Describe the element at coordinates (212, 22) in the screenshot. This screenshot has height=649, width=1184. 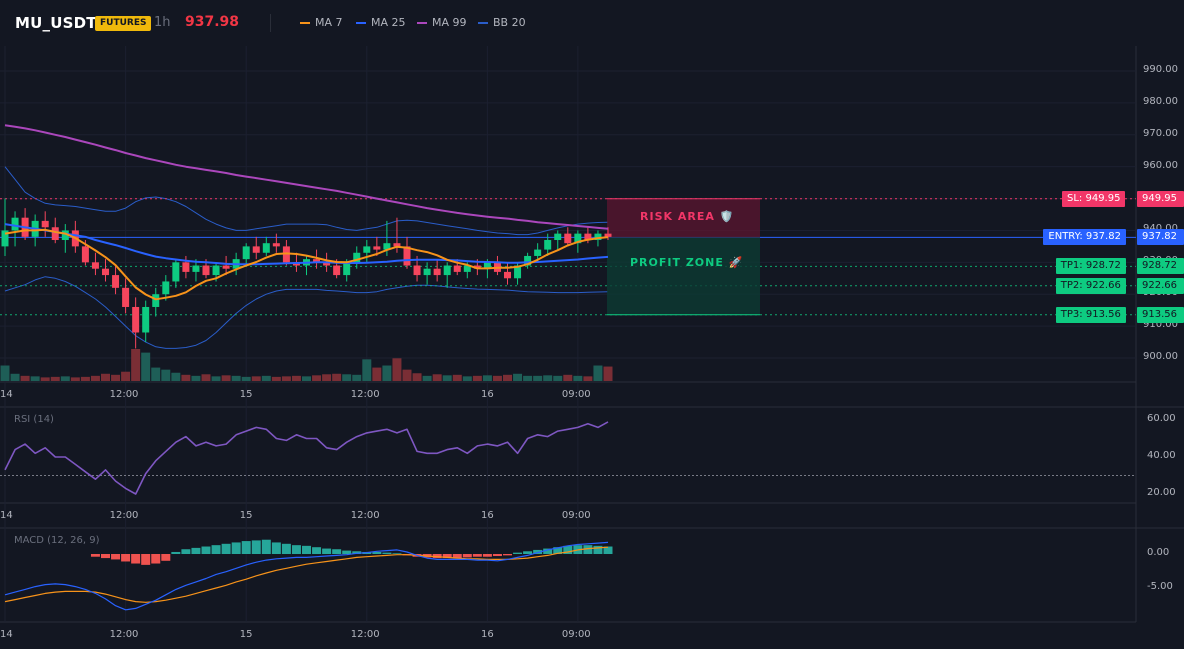
I see `last-price: 937.98` at that location.